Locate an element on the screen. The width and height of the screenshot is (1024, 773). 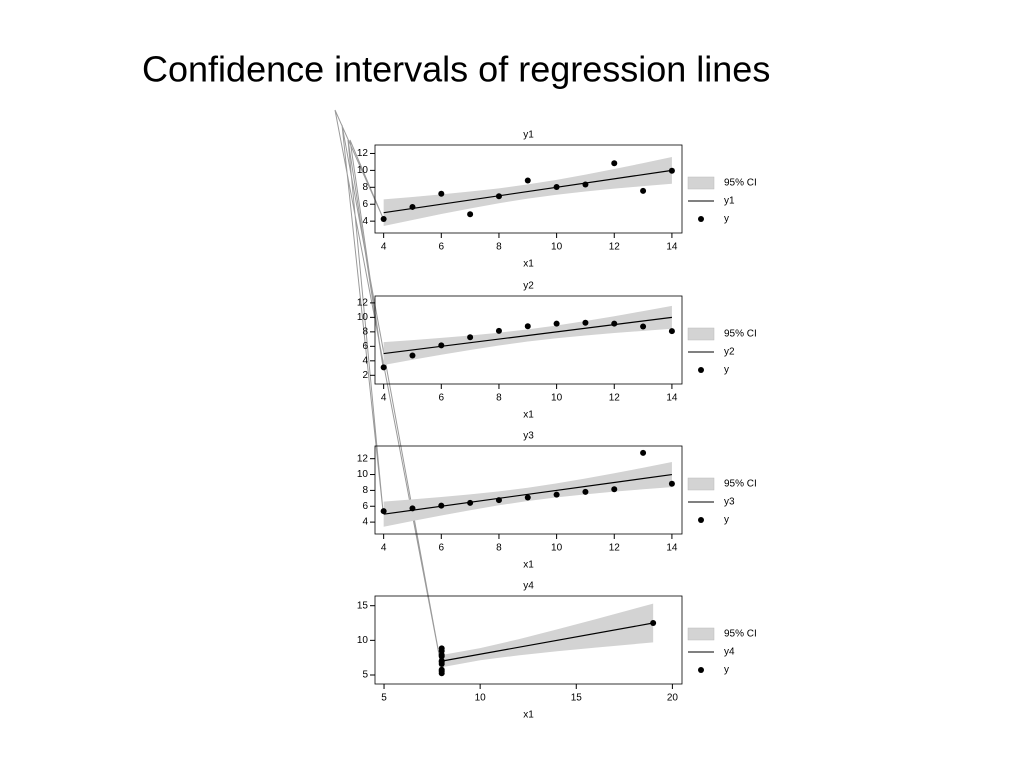
y-tick-label: 5 is located at coordinates (365, 675).